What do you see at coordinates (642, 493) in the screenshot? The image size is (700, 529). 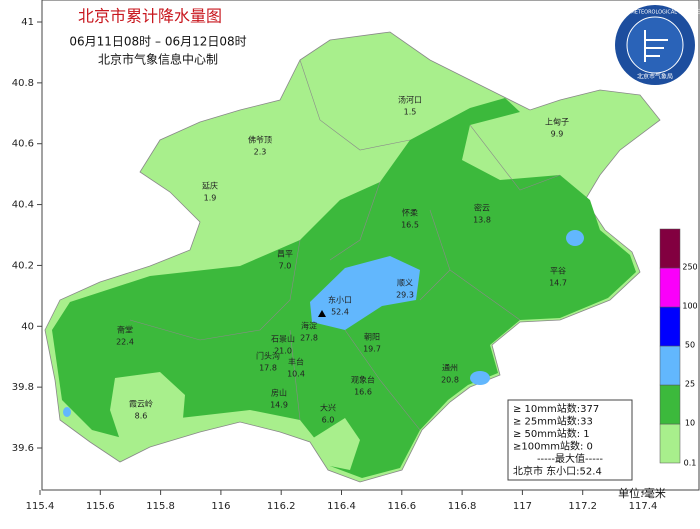 I see `unit: 单位:毫米` at bounding box center [642, 493].